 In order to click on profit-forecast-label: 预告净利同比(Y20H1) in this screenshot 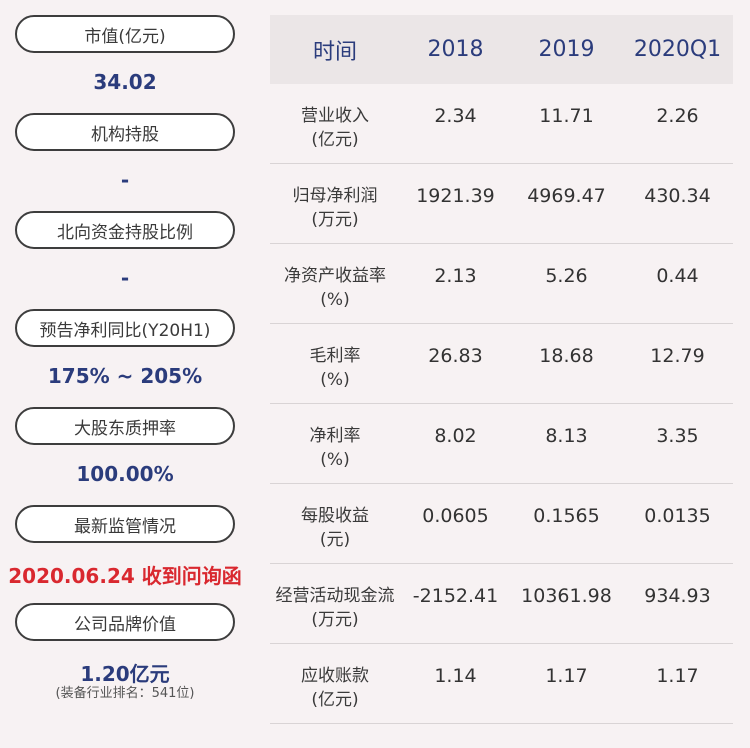, I will do `click(125, 328)`.